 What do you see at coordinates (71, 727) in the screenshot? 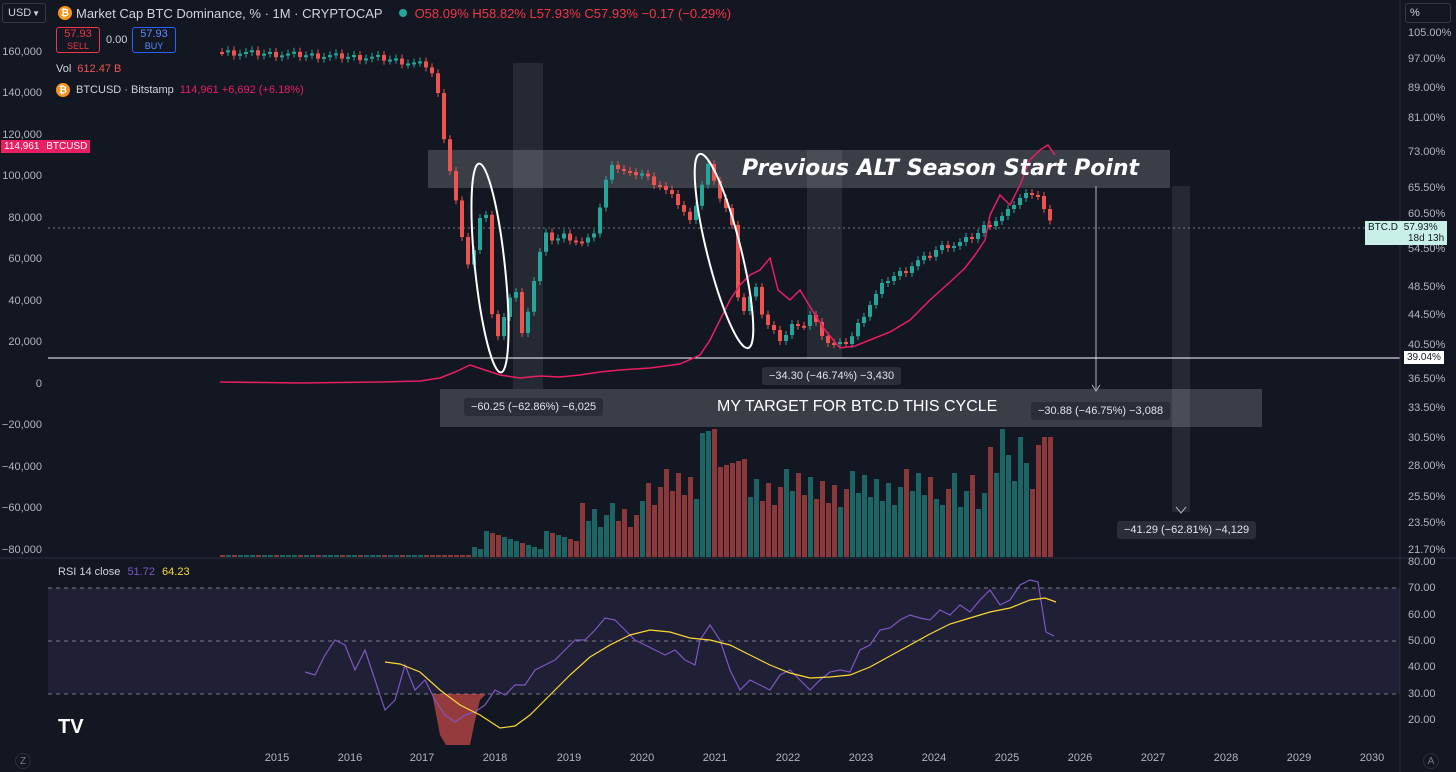
I see `tradingview-logo: TV` at bounding box center [71, 727].